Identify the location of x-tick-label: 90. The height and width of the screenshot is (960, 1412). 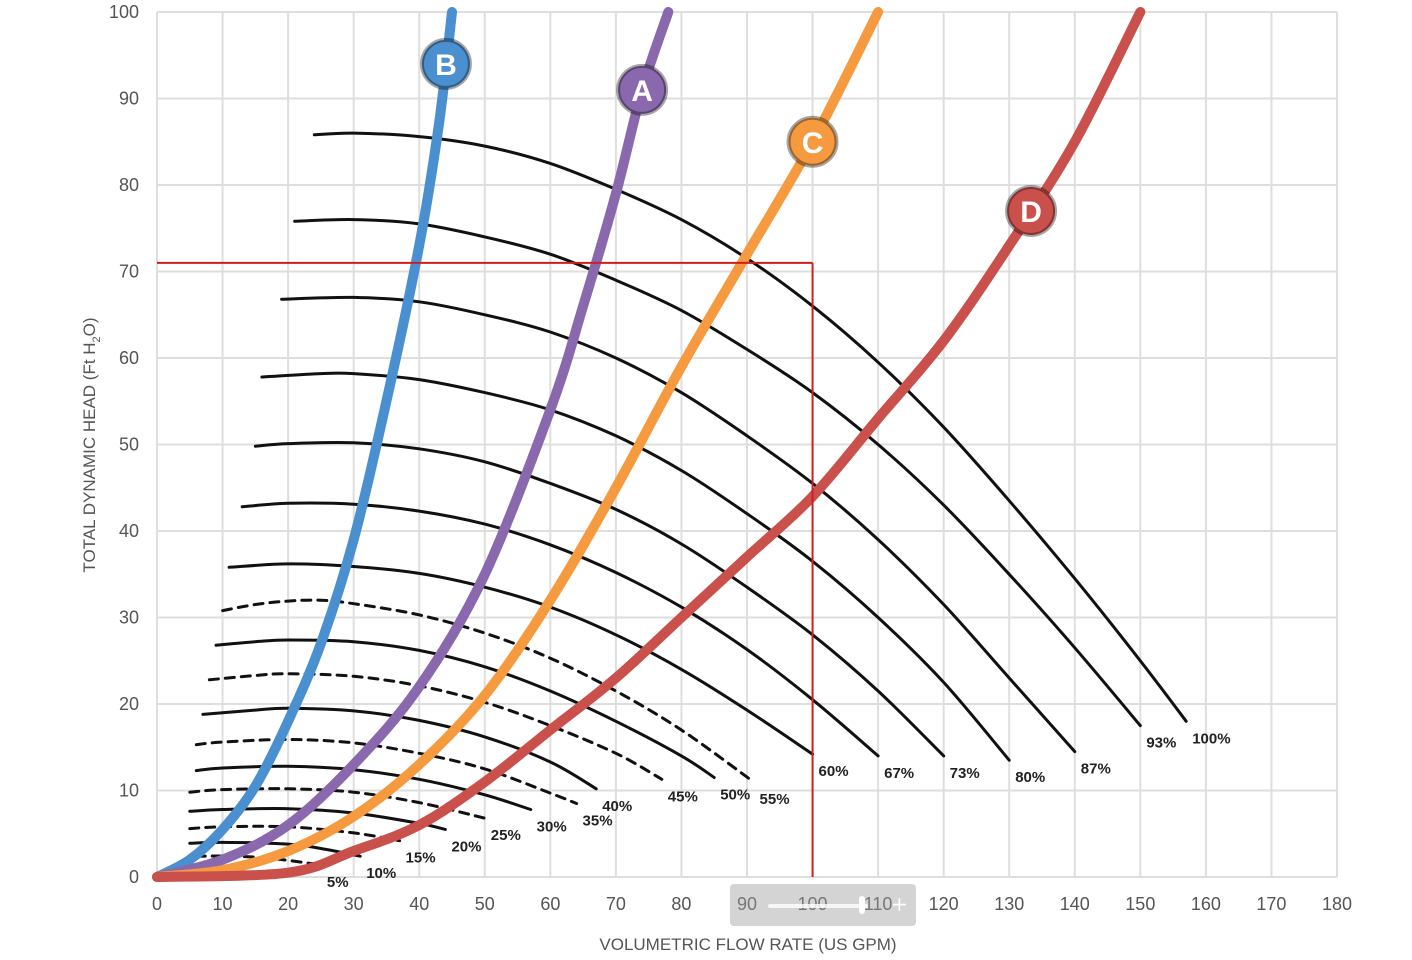
(747, 904).